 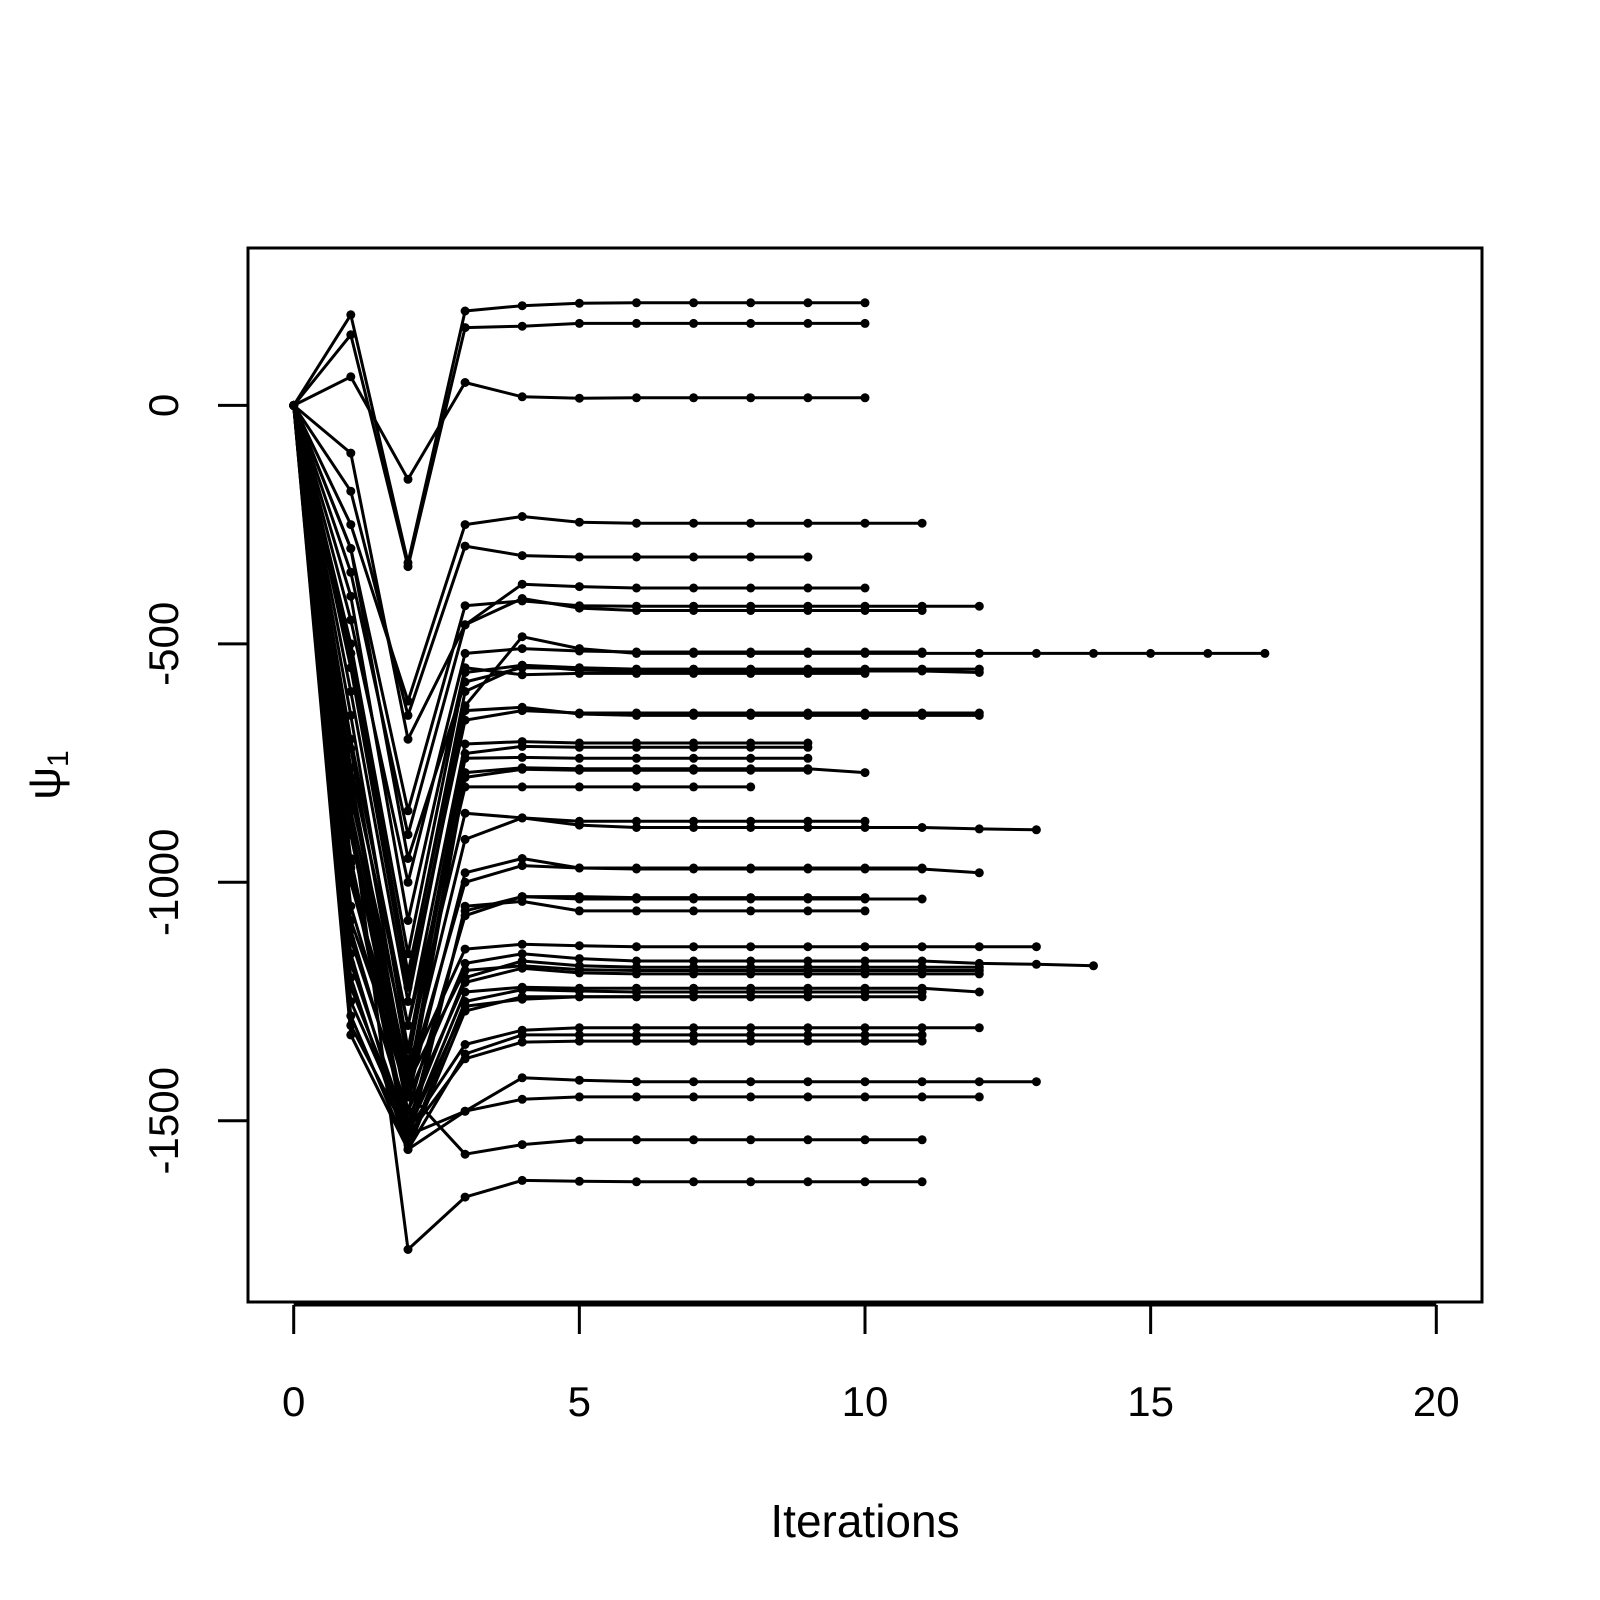 What do you see at coordinates (58, 758) in the screenshot?
I see `y-axis-title-subscript: 1` at bounding box center [58, 758].